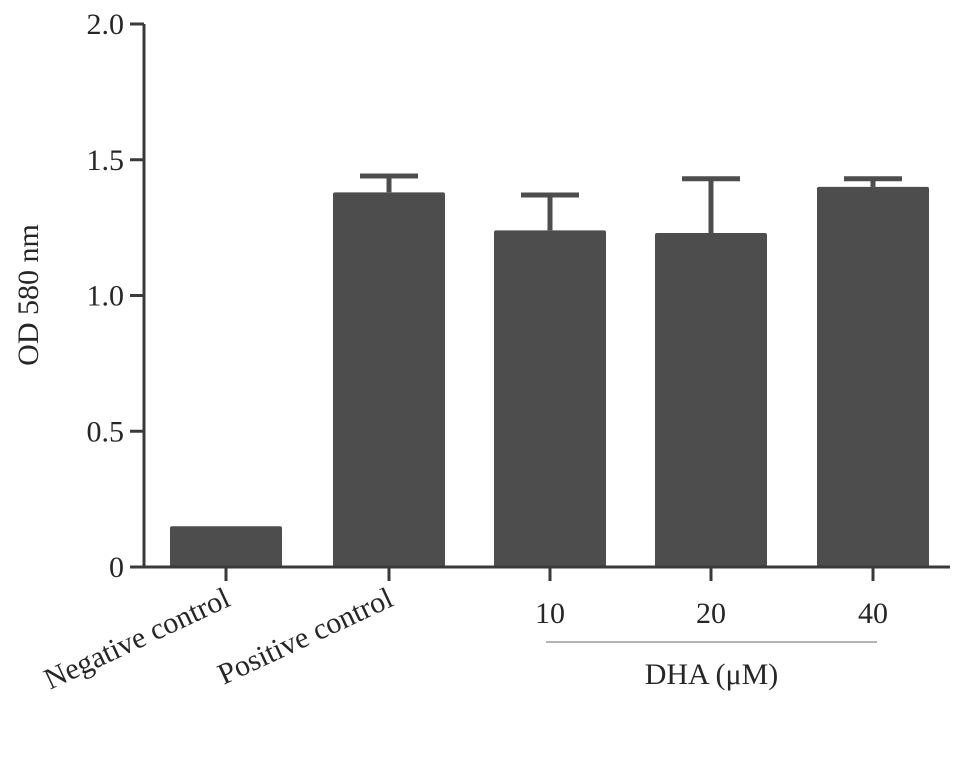 Image resolution: width=969 pixels, height=759 pixels. What do you see at coordinates (873, 613) in the screenshot?
I see `x-tick-label: 40` at bounding box center [873, 613].